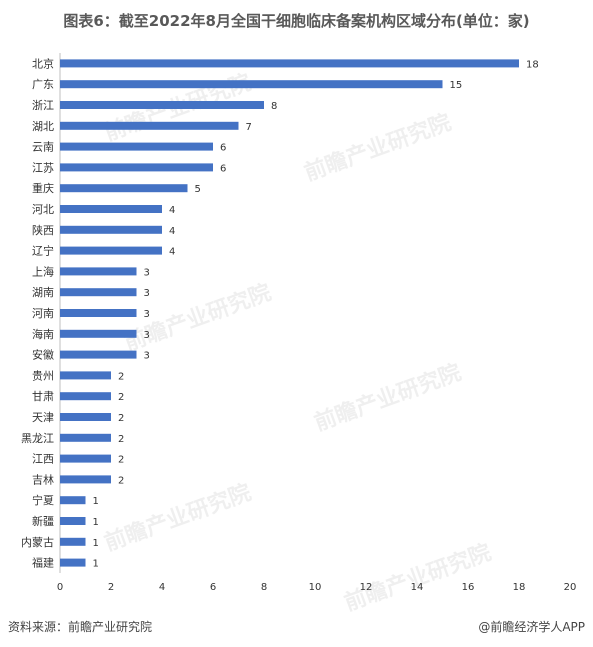 The width and height of the screenshot is (593, 647). I want to click on x-tick-label: 12, so click(366, 587).